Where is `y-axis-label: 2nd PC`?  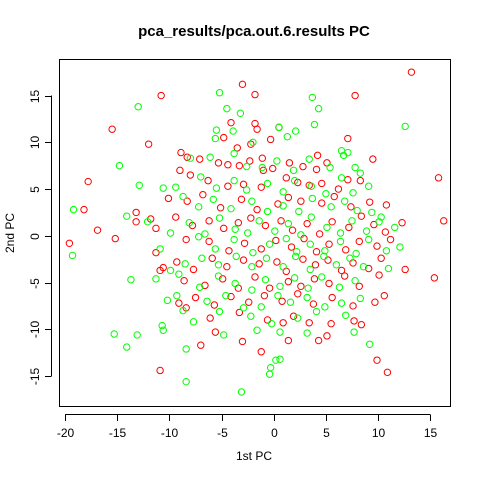 y-axis-label: 2nd PC is located at coordinates (10, 233).